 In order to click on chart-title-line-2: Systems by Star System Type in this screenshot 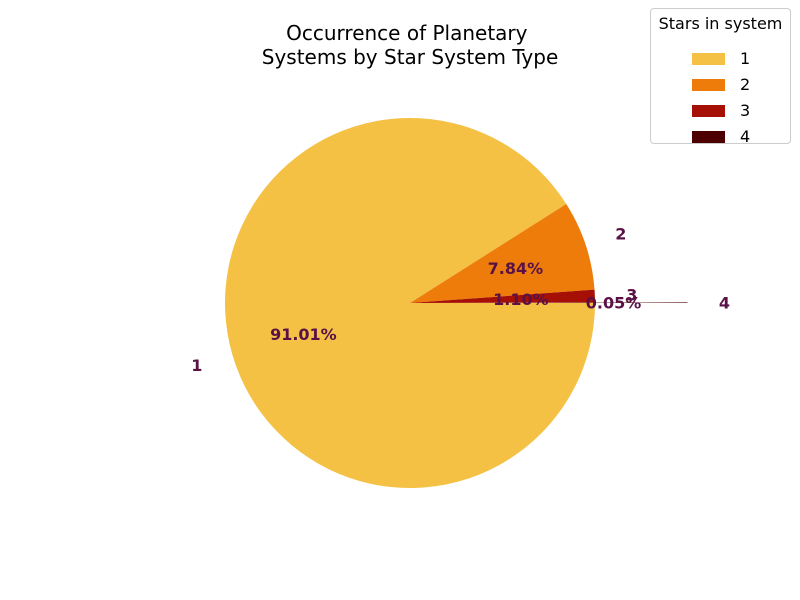, I will do `click(410, 57)`.